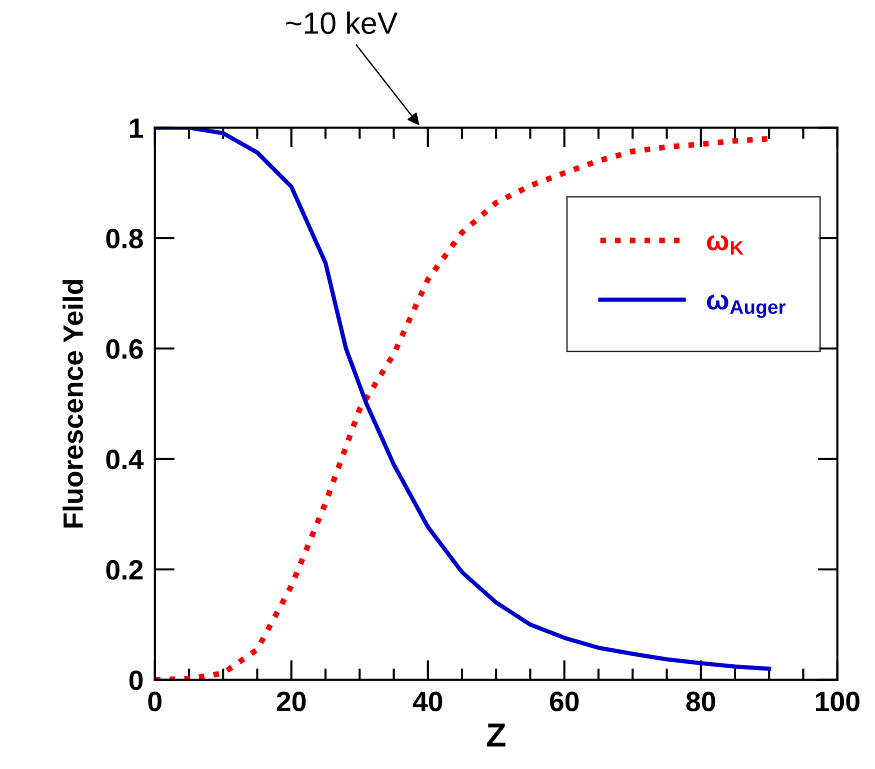  What do you see at coordinates (427, 702) in the screenshot?
I see `x-tick-label: 40` at bounding box center [427, 702].